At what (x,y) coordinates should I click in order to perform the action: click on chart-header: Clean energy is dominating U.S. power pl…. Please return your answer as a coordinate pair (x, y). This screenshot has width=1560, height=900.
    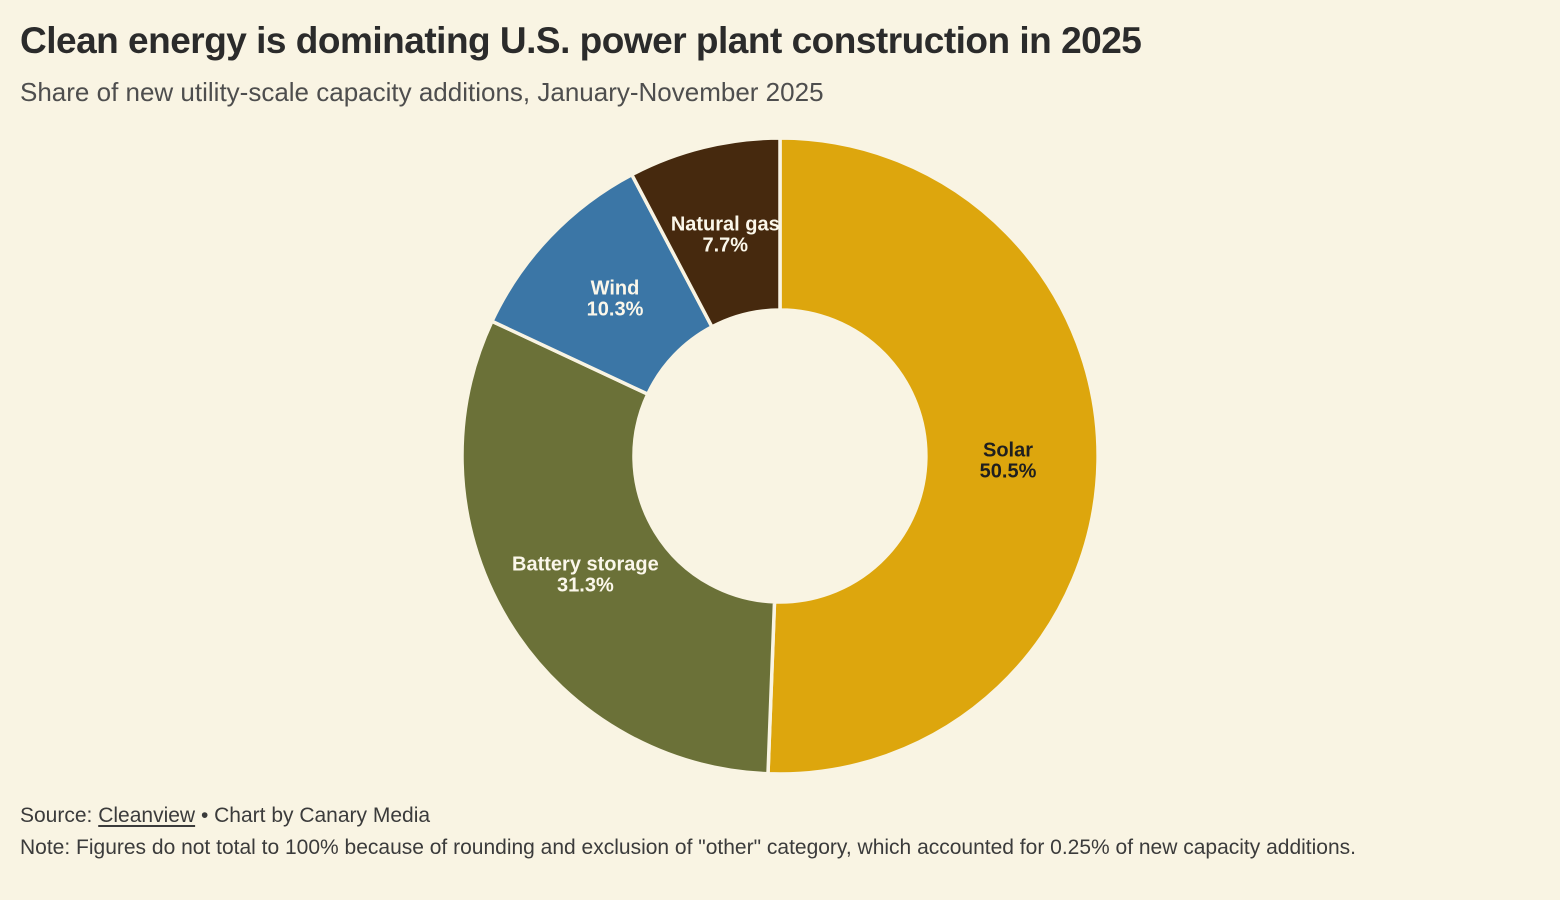
    Looking at the image, I should click on (780, 64).